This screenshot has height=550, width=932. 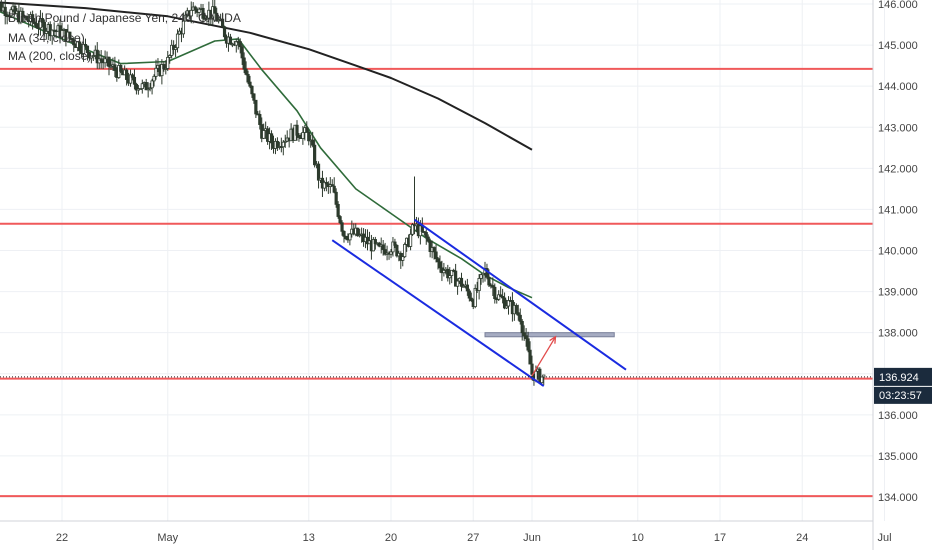 What do you see at coordinates (549, 335) in the screenshot?
I see `target-zone` at bounding box center [549, 335].